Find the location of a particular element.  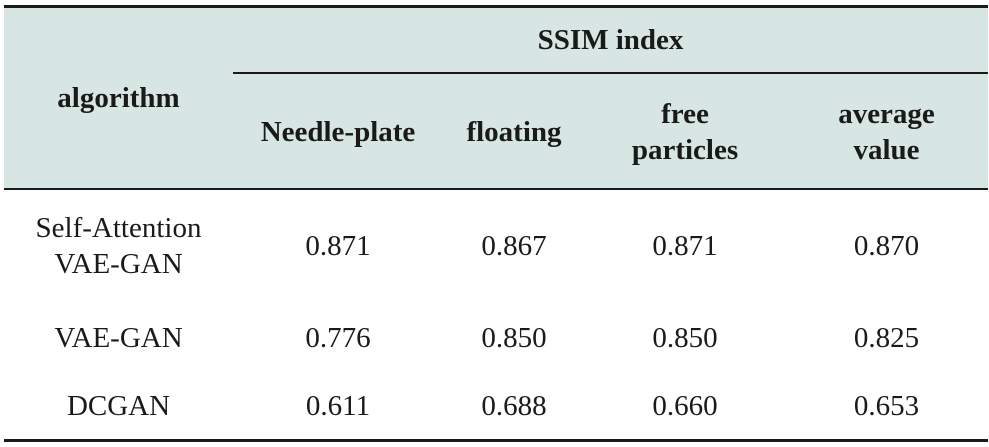

row-2-average-value: 0.825 is located at coordinates (886, 338).